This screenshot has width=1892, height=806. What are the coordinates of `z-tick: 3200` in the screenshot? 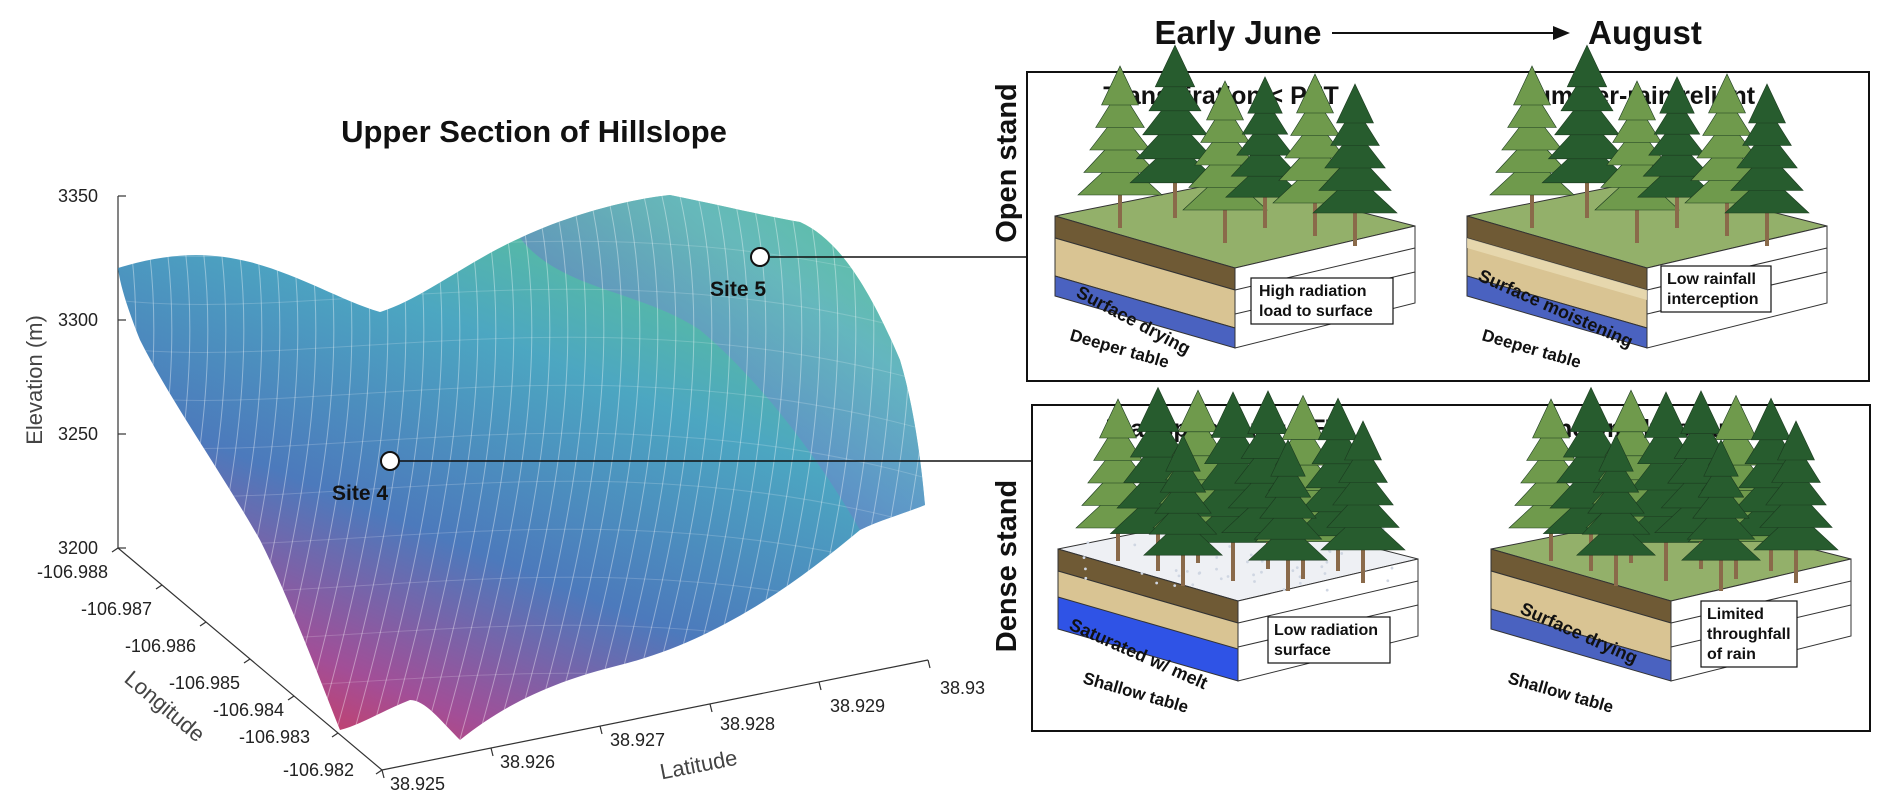 It's located at (78, 548).